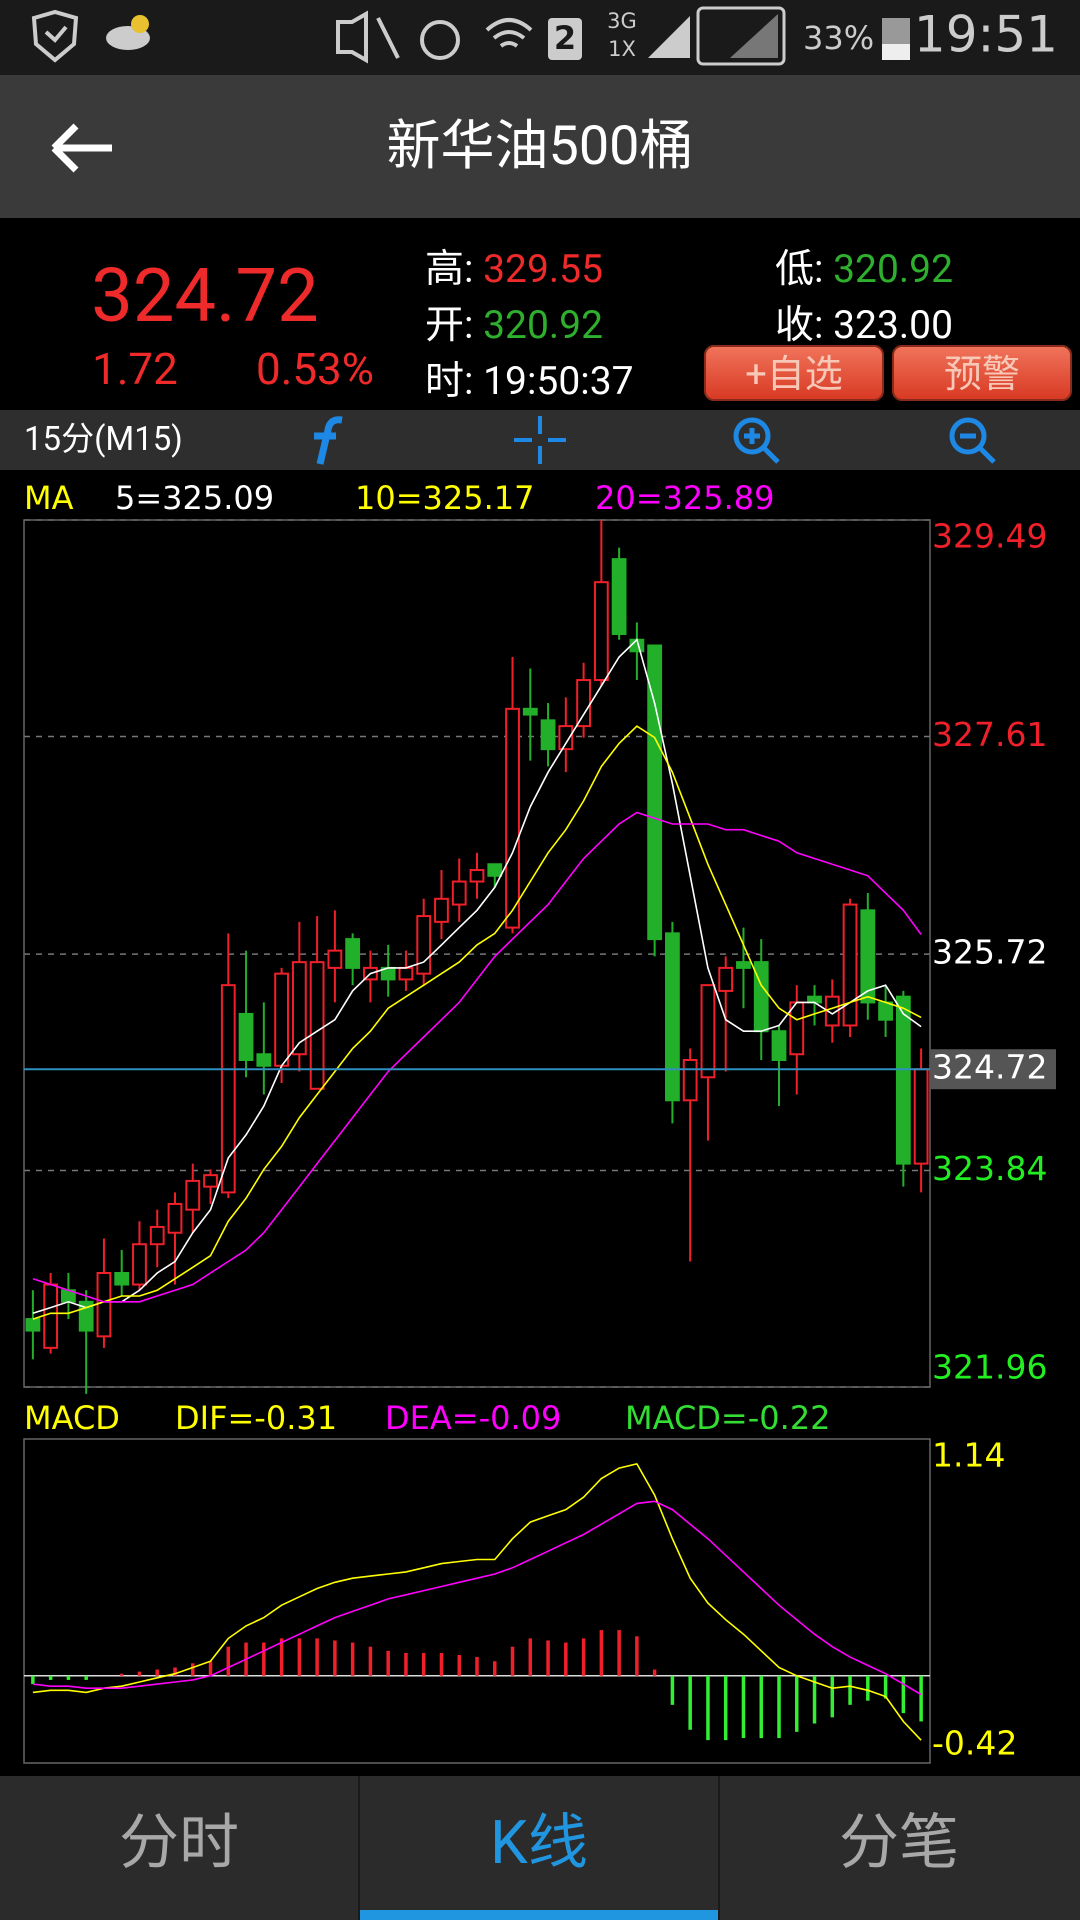 The image size is (1080, 1920). What do you see at coordinates (972, 440) in the screenshot?
I see `zoom-out-icon` at bounding box center [972, 440].